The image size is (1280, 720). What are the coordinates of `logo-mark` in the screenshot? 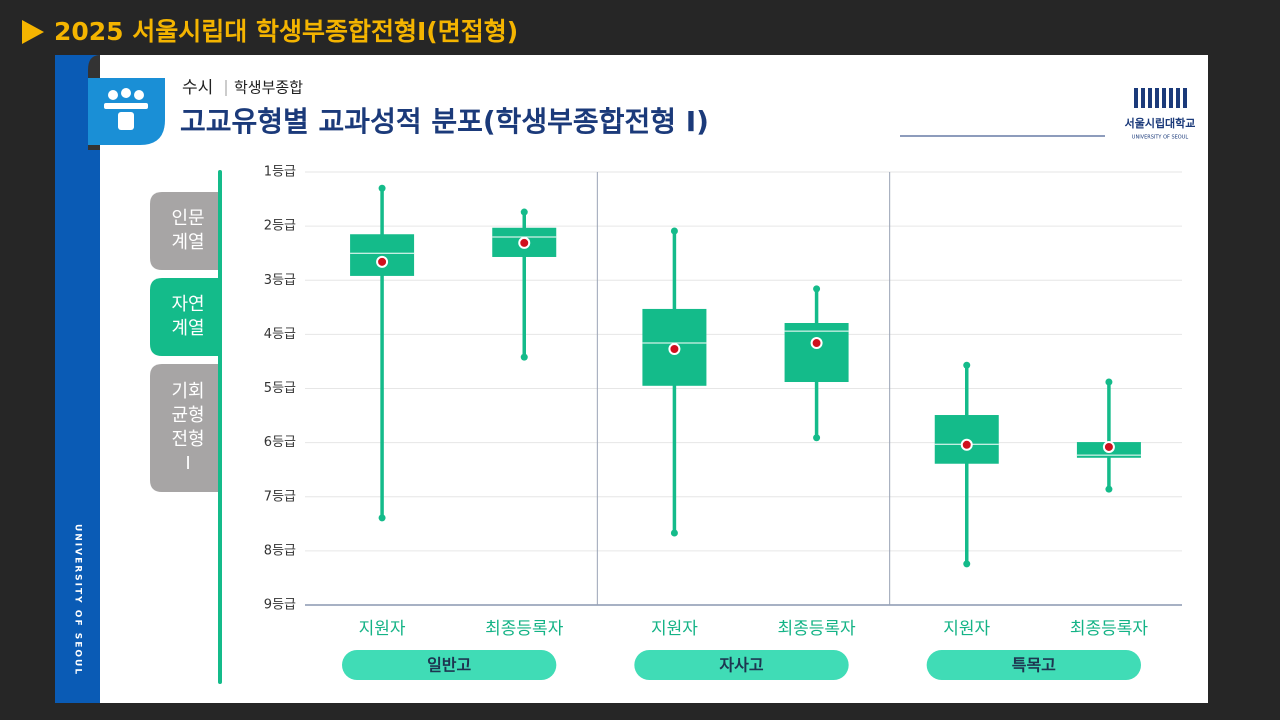 It's located at (1160, 98).